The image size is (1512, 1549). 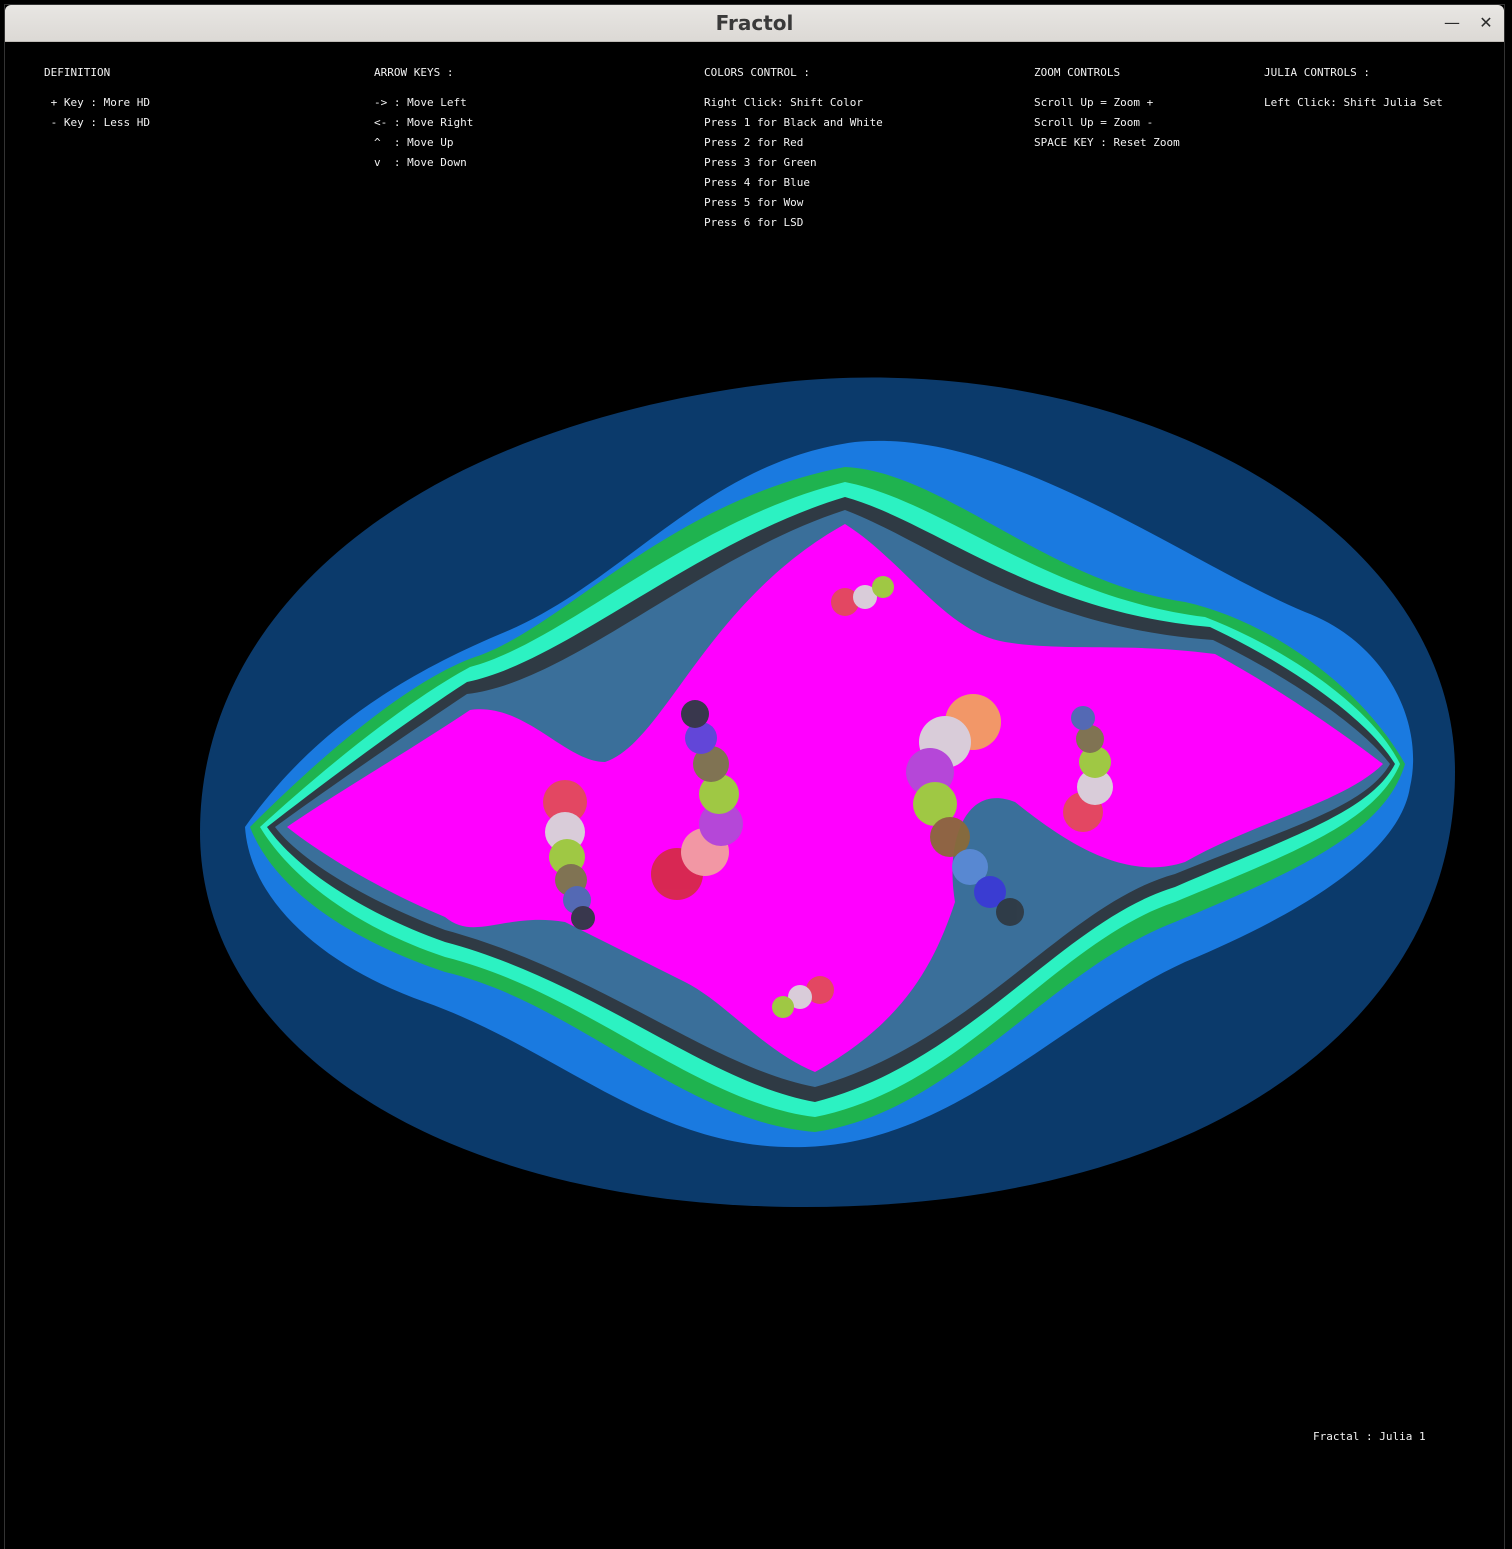 I want to click on help-zoom-line: Scroll Up = Zoom -, so click(x=1094, y=122).